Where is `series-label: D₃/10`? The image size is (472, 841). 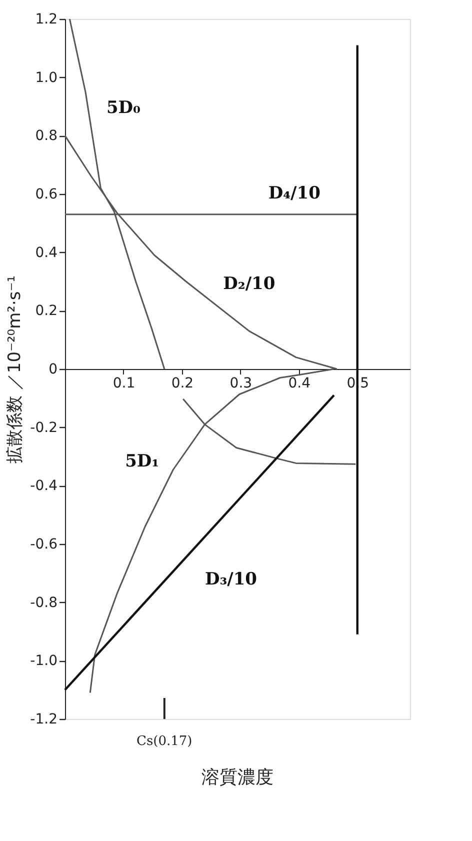 series-label: D₃/10 is located at coordinates (231, 579).